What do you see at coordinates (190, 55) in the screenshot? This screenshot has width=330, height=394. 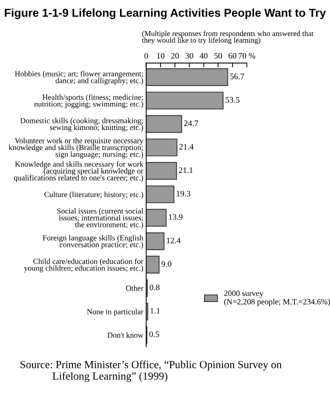 I see `x-tick-label: 30` at bounding box center [190, 55].